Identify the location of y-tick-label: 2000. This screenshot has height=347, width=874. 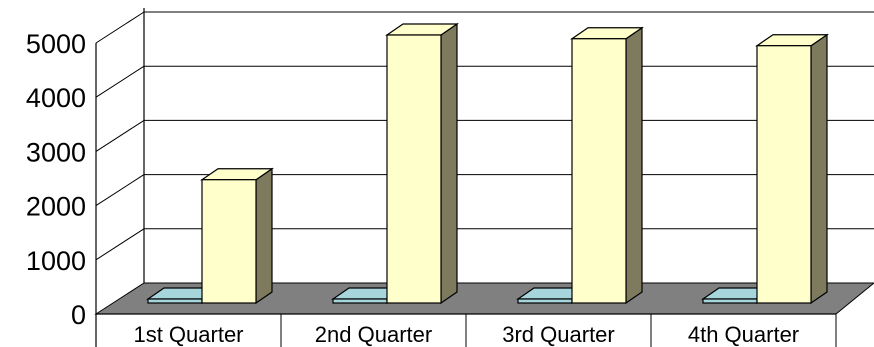
(56, 207).